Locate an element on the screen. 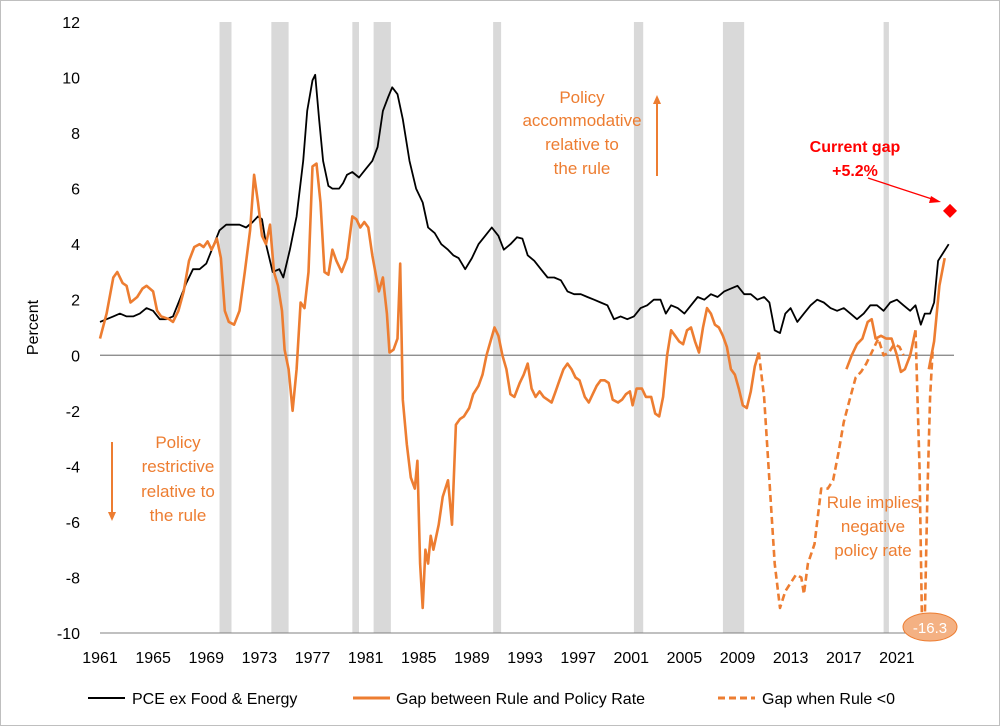  legend-item-gap-negative: Gap when Rule <0 is located at coordinates (806, 699).